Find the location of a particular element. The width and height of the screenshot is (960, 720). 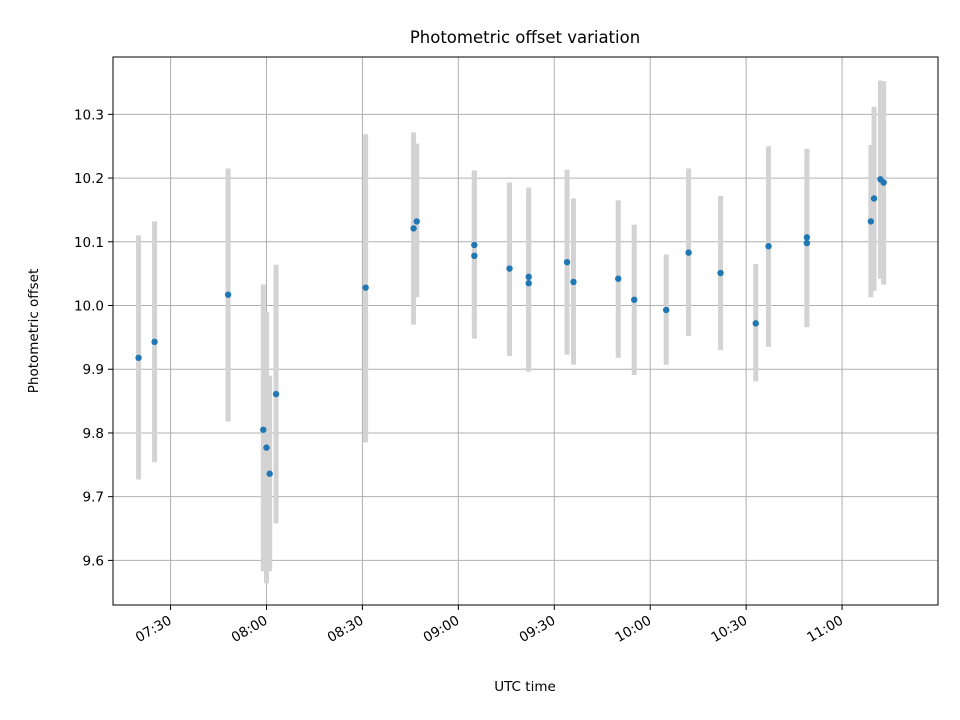

chart-title: Photometric offset variation is located at coordinates (525, 37).